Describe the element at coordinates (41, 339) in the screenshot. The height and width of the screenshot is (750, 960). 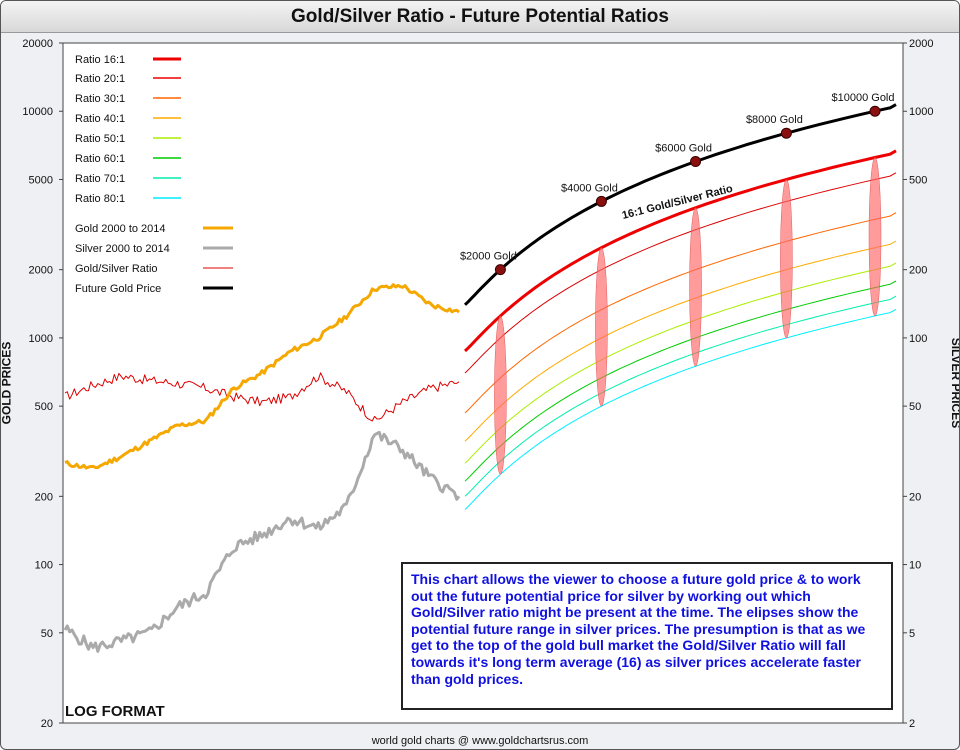
I see `left-tick-label: 1000` at that location.